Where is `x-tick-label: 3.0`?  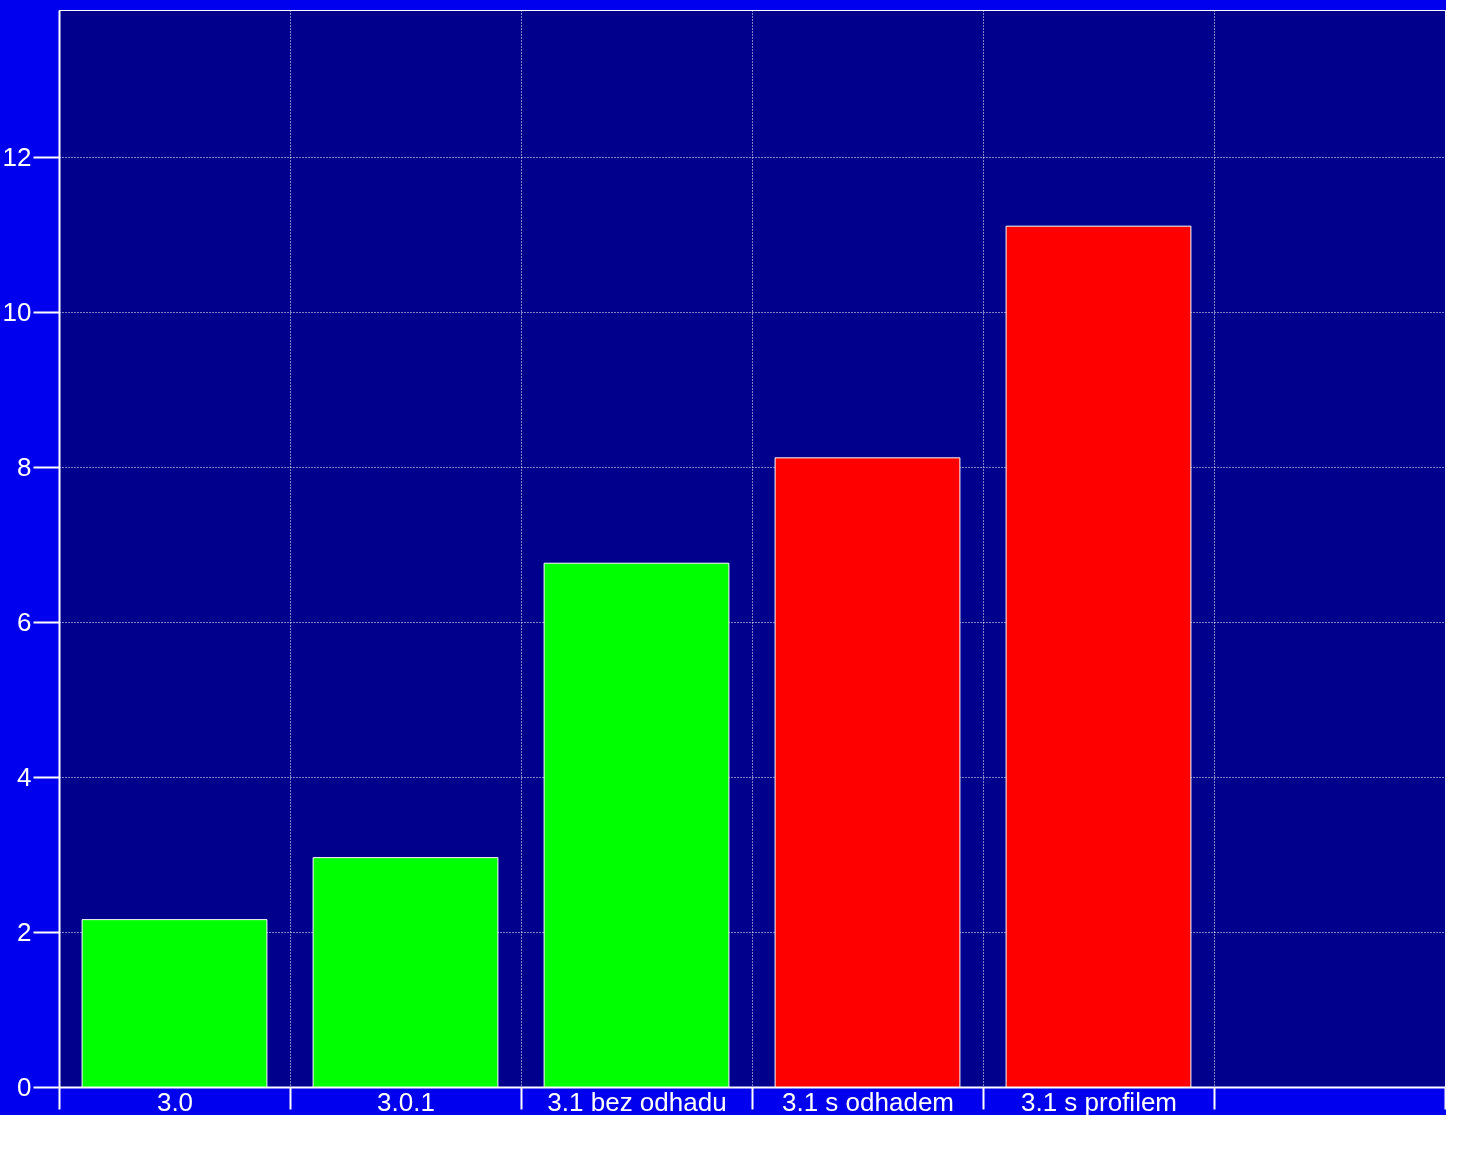
x-tick-label: 3.0 is located at coordinates (175, 1101).